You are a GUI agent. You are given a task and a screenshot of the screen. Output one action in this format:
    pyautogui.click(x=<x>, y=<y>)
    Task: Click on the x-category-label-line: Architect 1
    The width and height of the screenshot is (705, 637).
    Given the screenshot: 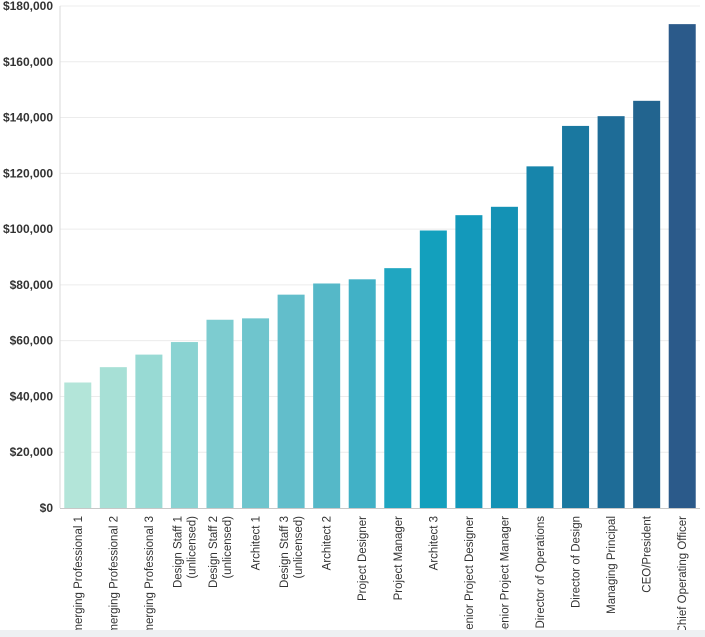 What is the action you would take?
    pyautogui.click(x=257, y=543)
    